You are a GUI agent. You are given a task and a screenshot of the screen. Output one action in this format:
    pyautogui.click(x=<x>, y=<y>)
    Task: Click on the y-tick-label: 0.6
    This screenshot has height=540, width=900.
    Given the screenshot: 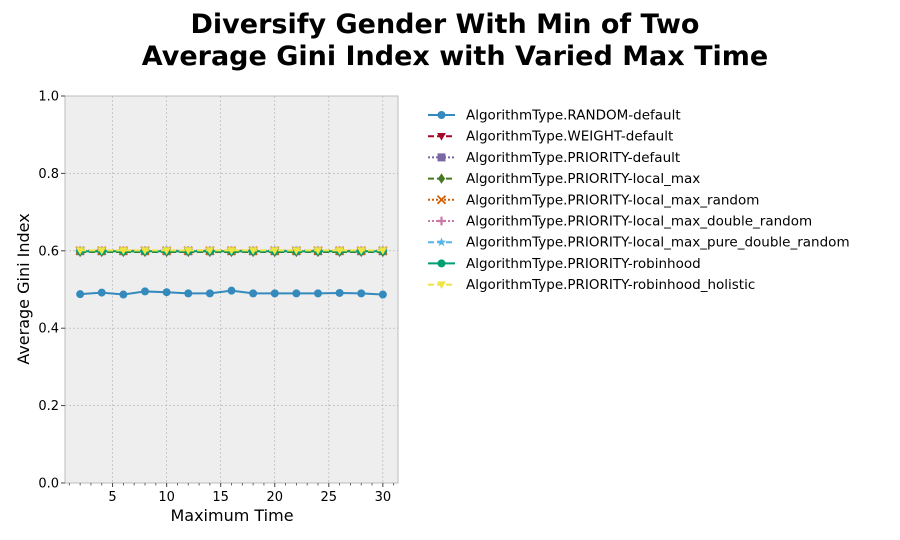 What is the action you would take?
    pyautogui.click(x=48, y=251)
    